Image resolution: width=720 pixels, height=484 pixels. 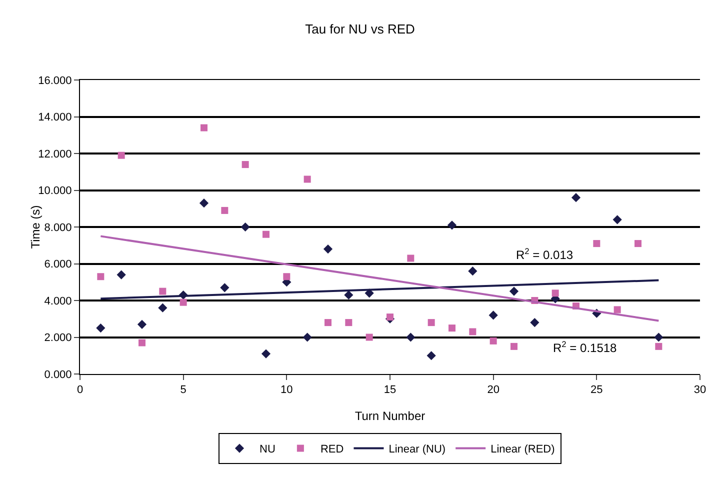 What do you see at coordinates (286, 390) in the screenshot?
I see `x-tick-label: 10` at bounding box center [286, 390].